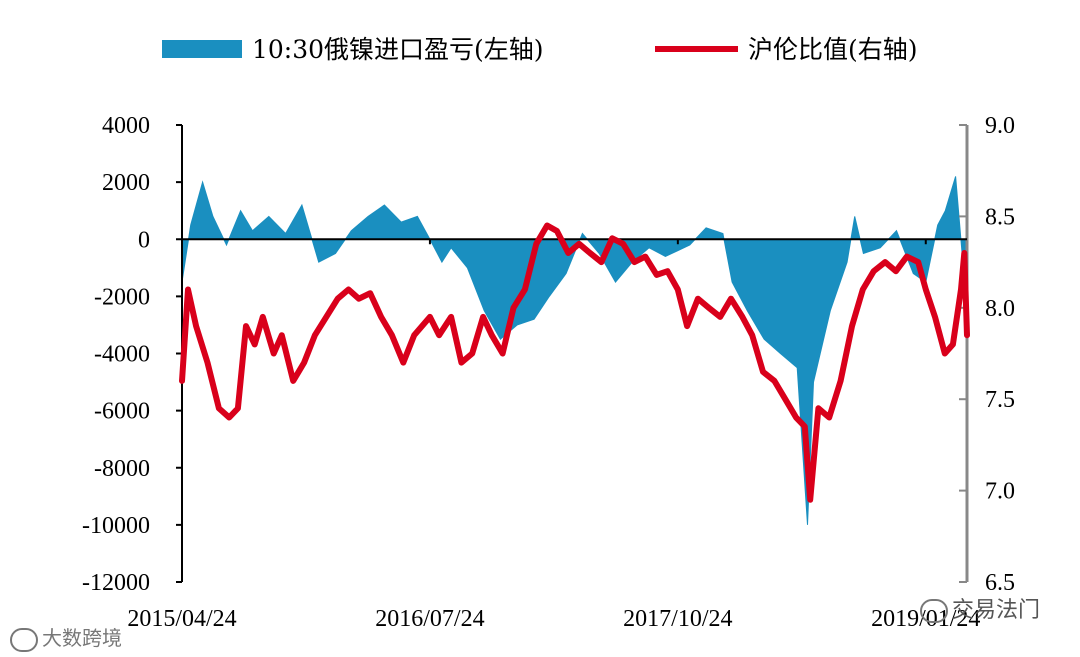 This screenshot has width=1080, height=657. I want to click on right-tick-label: 6.5, so click(1000, 583).